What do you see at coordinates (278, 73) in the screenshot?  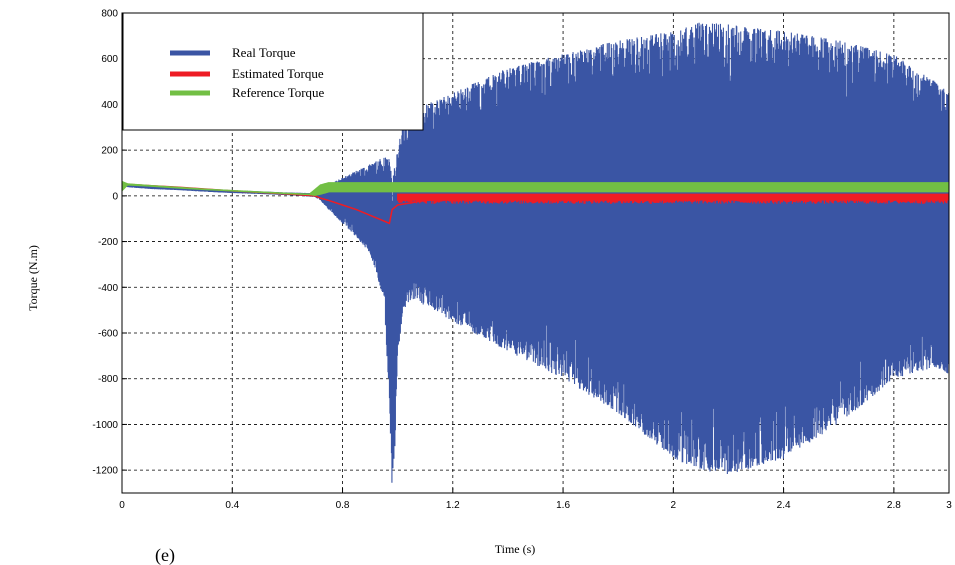 I see `legend-label-estimated-torque: Estimated Torque` at bounding box center [278, 73].